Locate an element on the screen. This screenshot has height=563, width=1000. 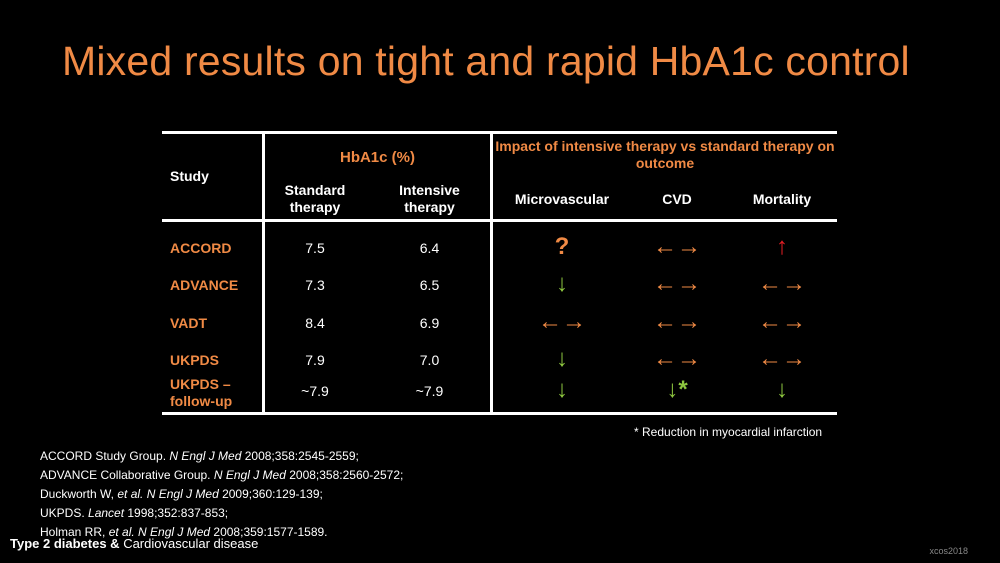
reference-post: 2008;358:2560-2572; is located at coordinates (344, 475).